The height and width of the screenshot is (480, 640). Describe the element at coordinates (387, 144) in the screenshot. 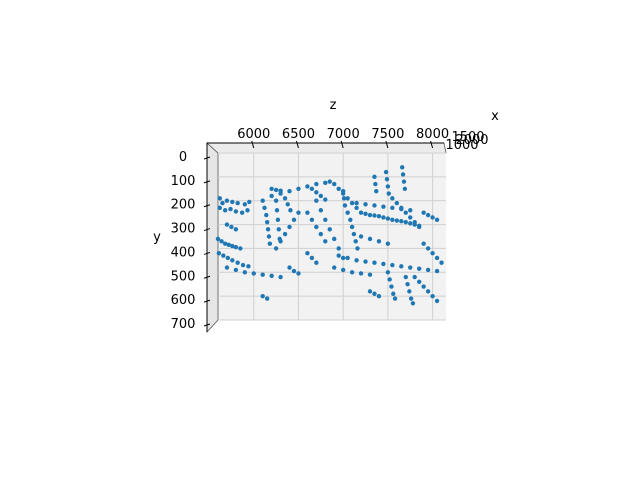

I see `z-tick-mark` at that location.